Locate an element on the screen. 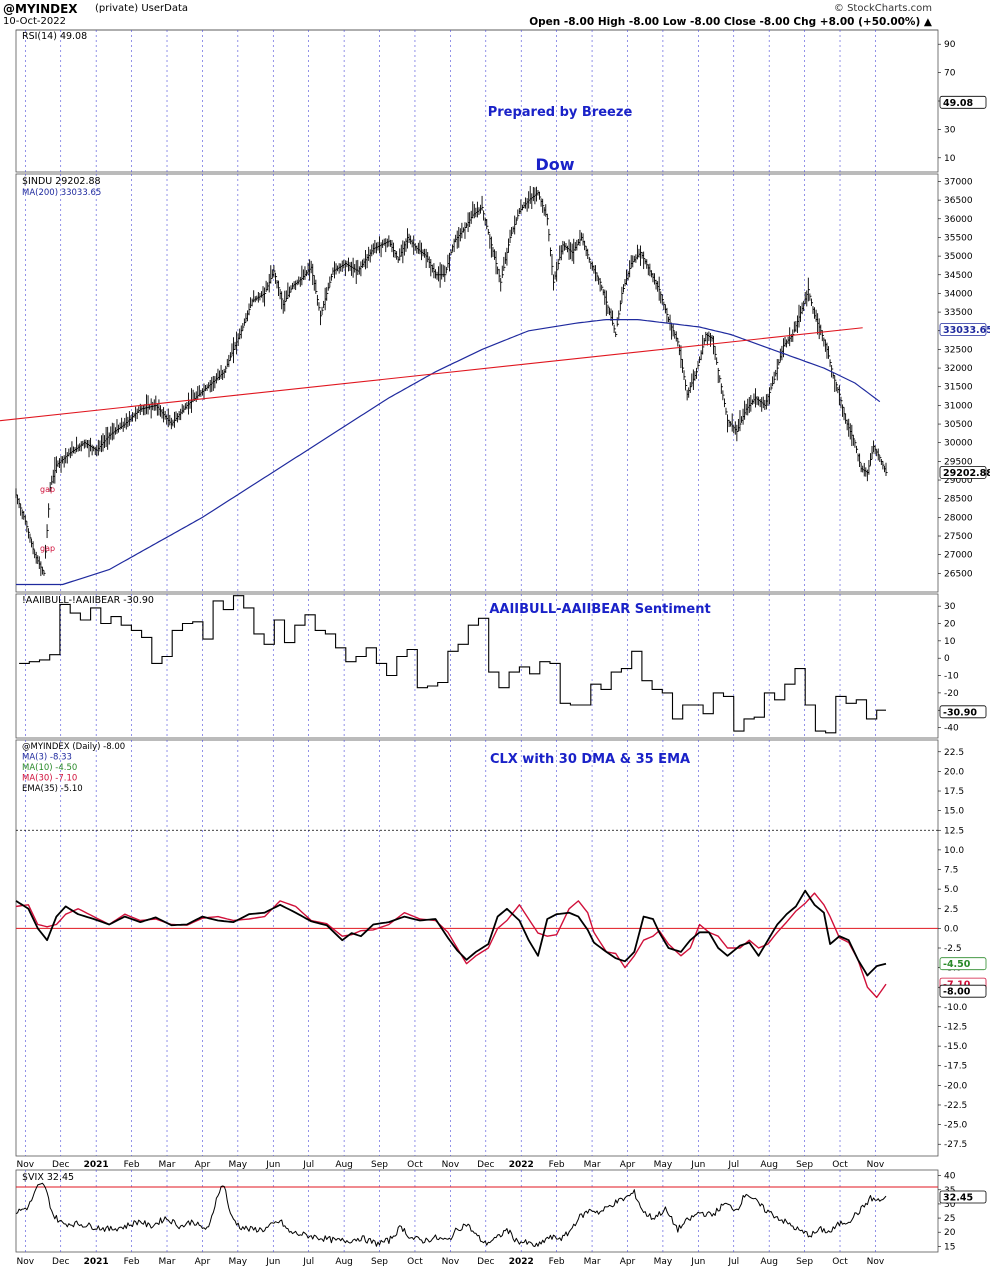 The image size is (990, 1270). y-tick-label: 70 is located at coordinates (950, 74).